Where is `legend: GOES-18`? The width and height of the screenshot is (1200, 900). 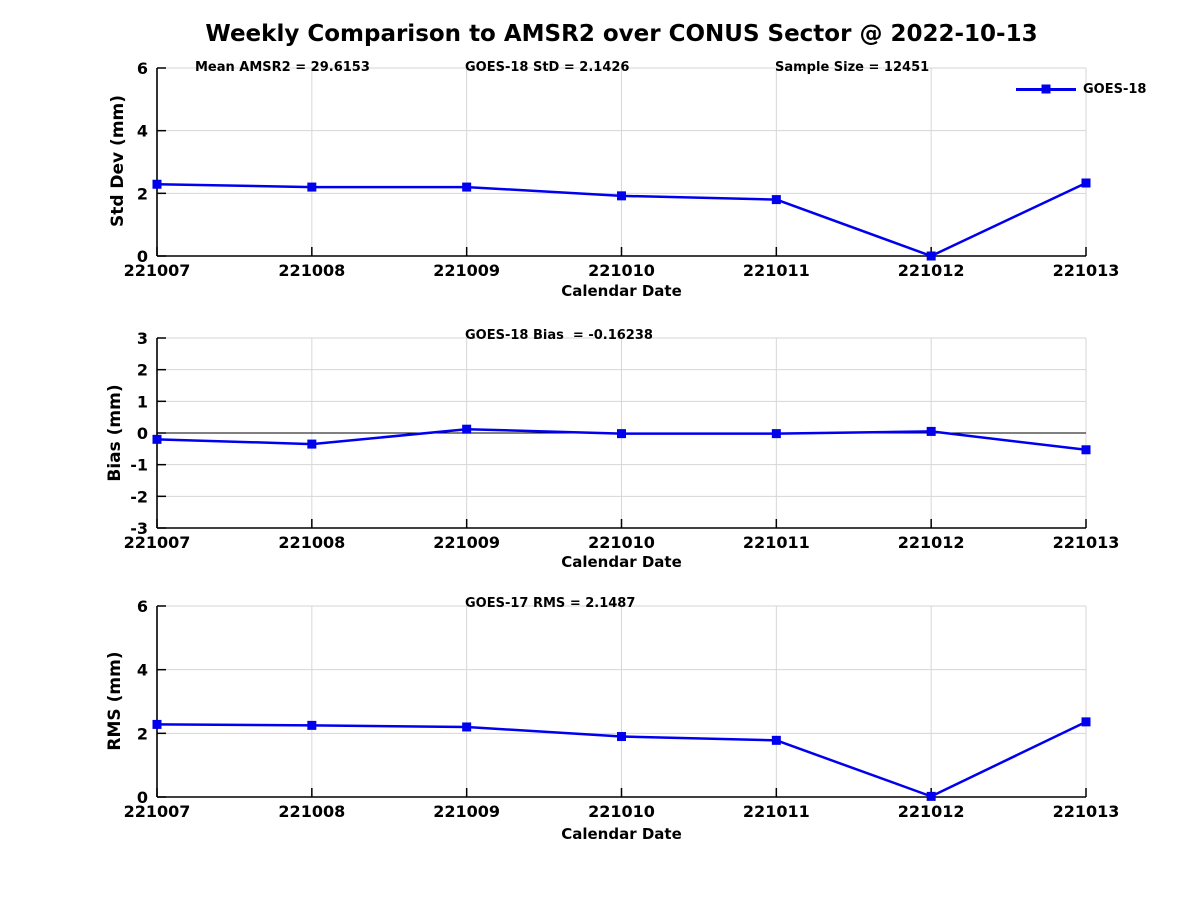 legend: GOES-18 is located at coordinates (1081, 89).